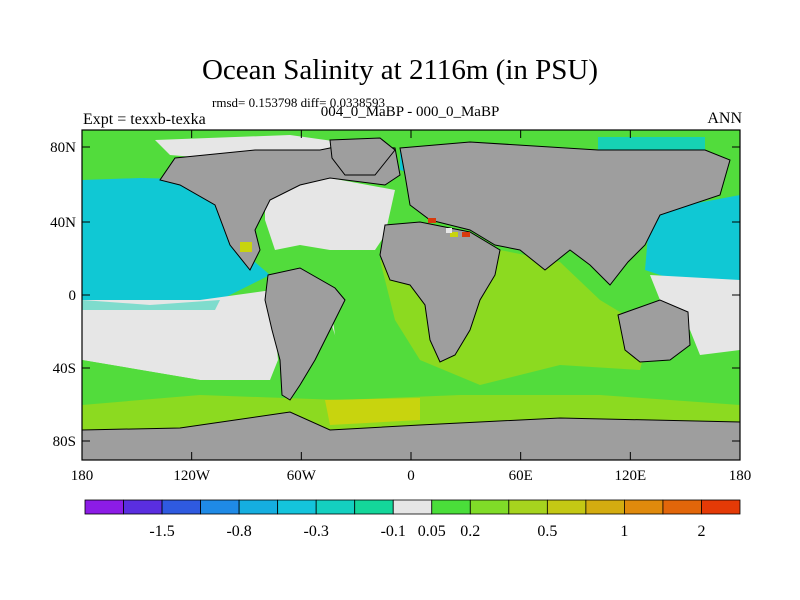 Image resolution: width=800 pixels, height=600 pixels. What do you see at coordinates (372, 411) in the screenshot?
I see `southern-ocean-olive-region` at bounding box center [372, 411].